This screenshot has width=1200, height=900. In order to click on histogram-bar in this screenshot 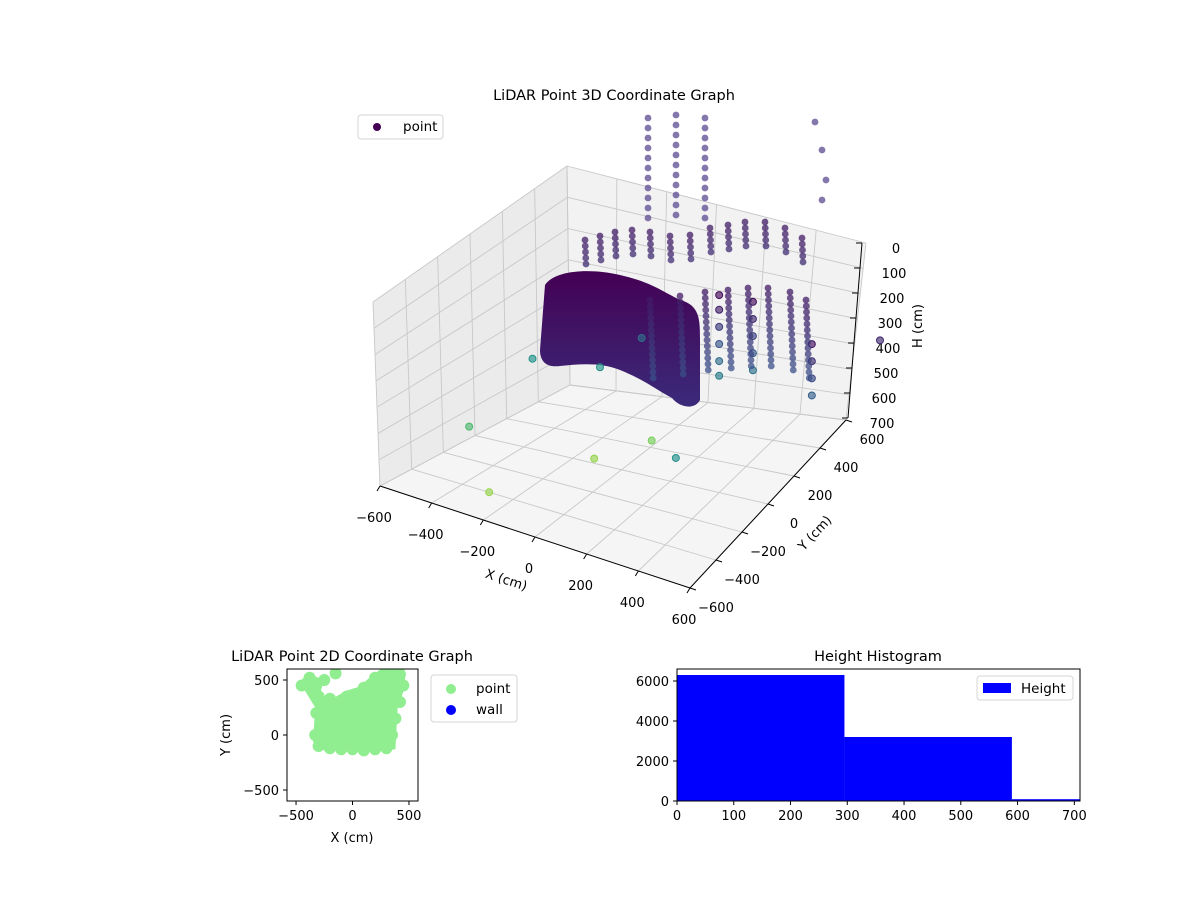, I will do `click(761, 738)`.